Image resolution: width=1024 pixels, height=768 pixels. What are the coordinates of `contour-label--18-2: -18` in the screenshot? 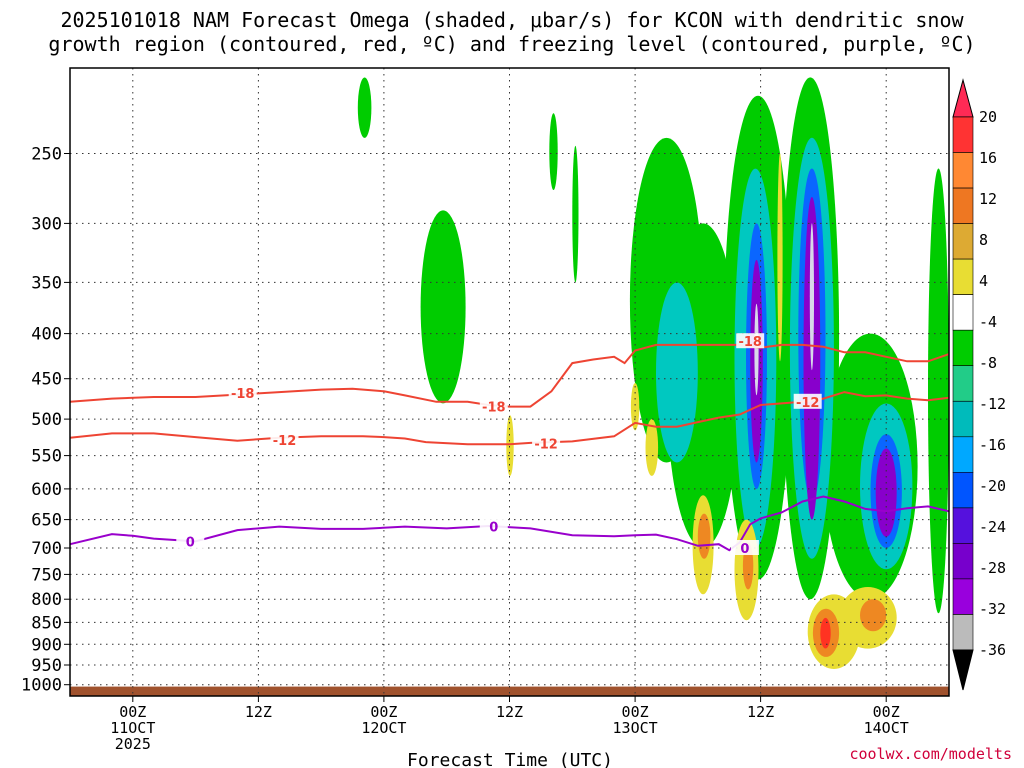 It's located at (750, 342).